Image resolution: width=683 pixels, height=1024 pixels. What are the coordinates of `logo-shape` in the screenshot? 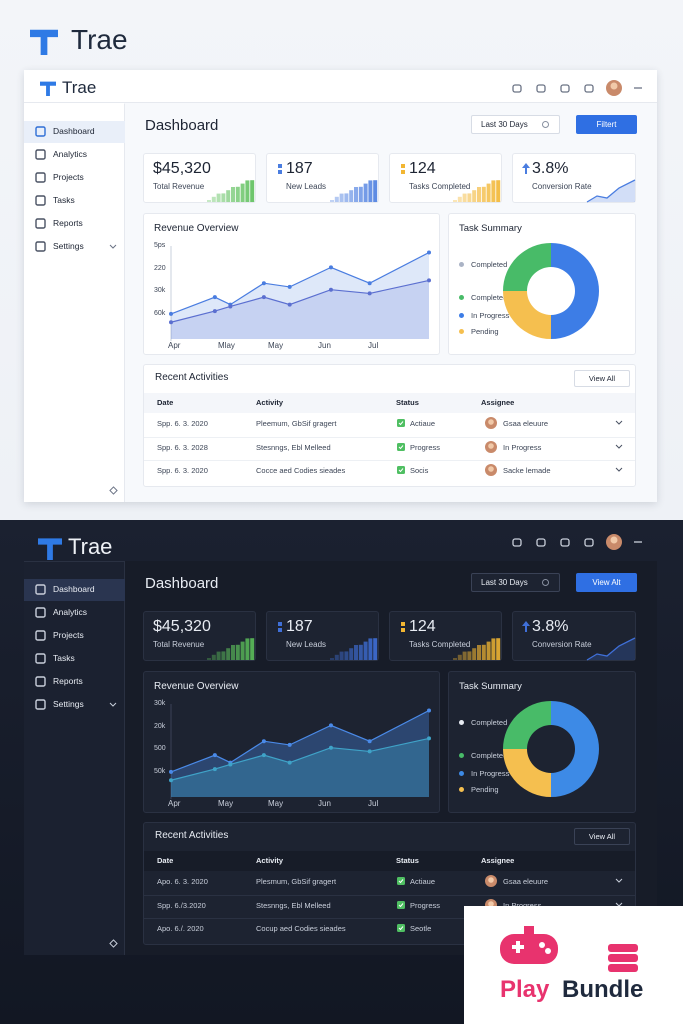 It's located at (48, 88).